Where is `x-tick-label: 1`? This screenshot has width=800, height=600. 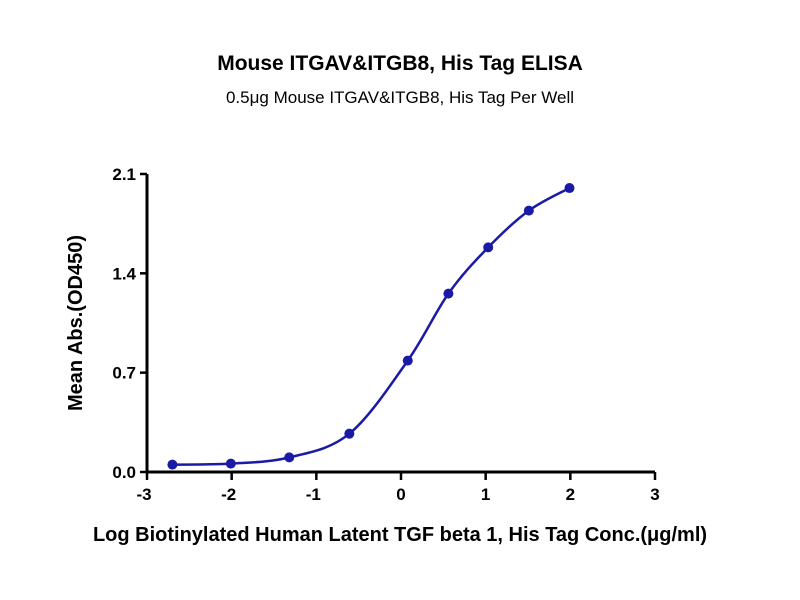
x-tick-label: 1 is located at coordinates (485, 494).